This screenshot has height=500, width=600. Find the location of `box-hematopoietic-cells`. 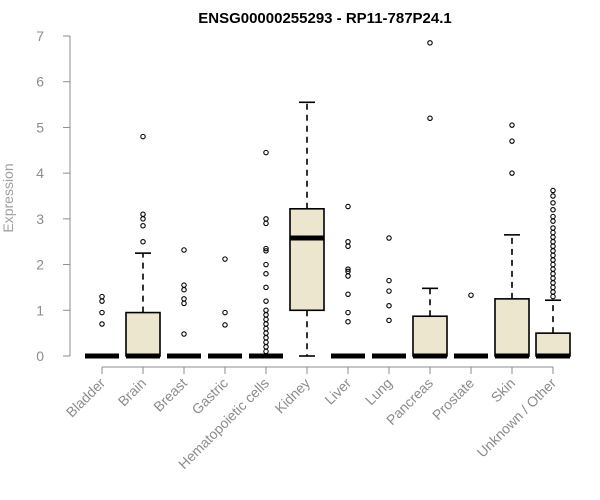

box-hematopoietic-cells is located at coordinates (266, 254).